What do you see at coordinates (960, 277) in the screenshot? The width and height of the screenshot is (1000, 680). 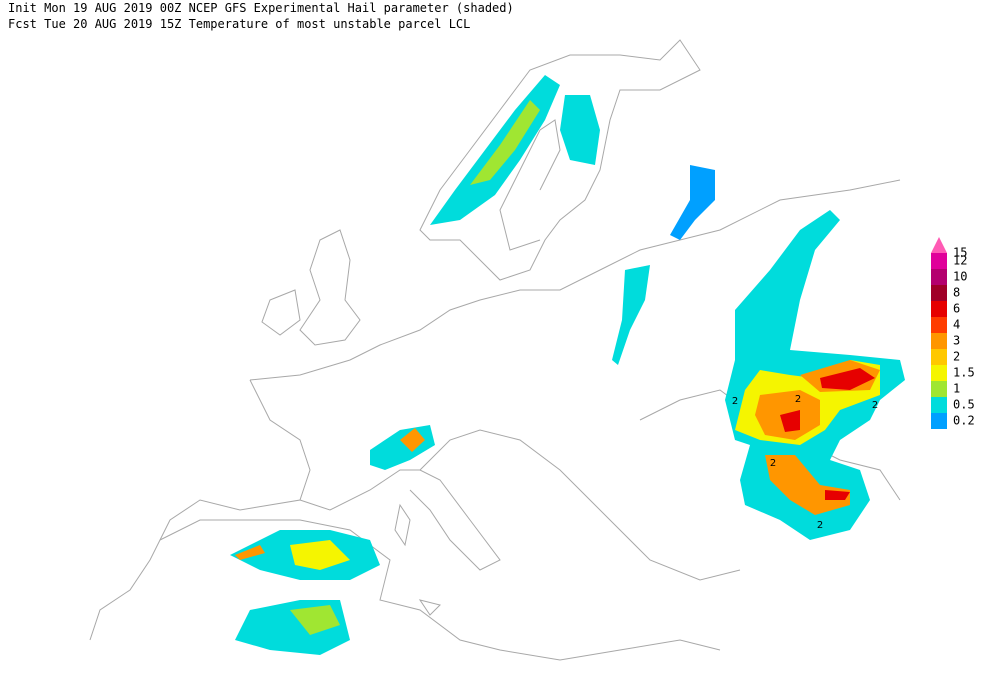 I see `legend-label: 10` at bounding box center [960, 277].